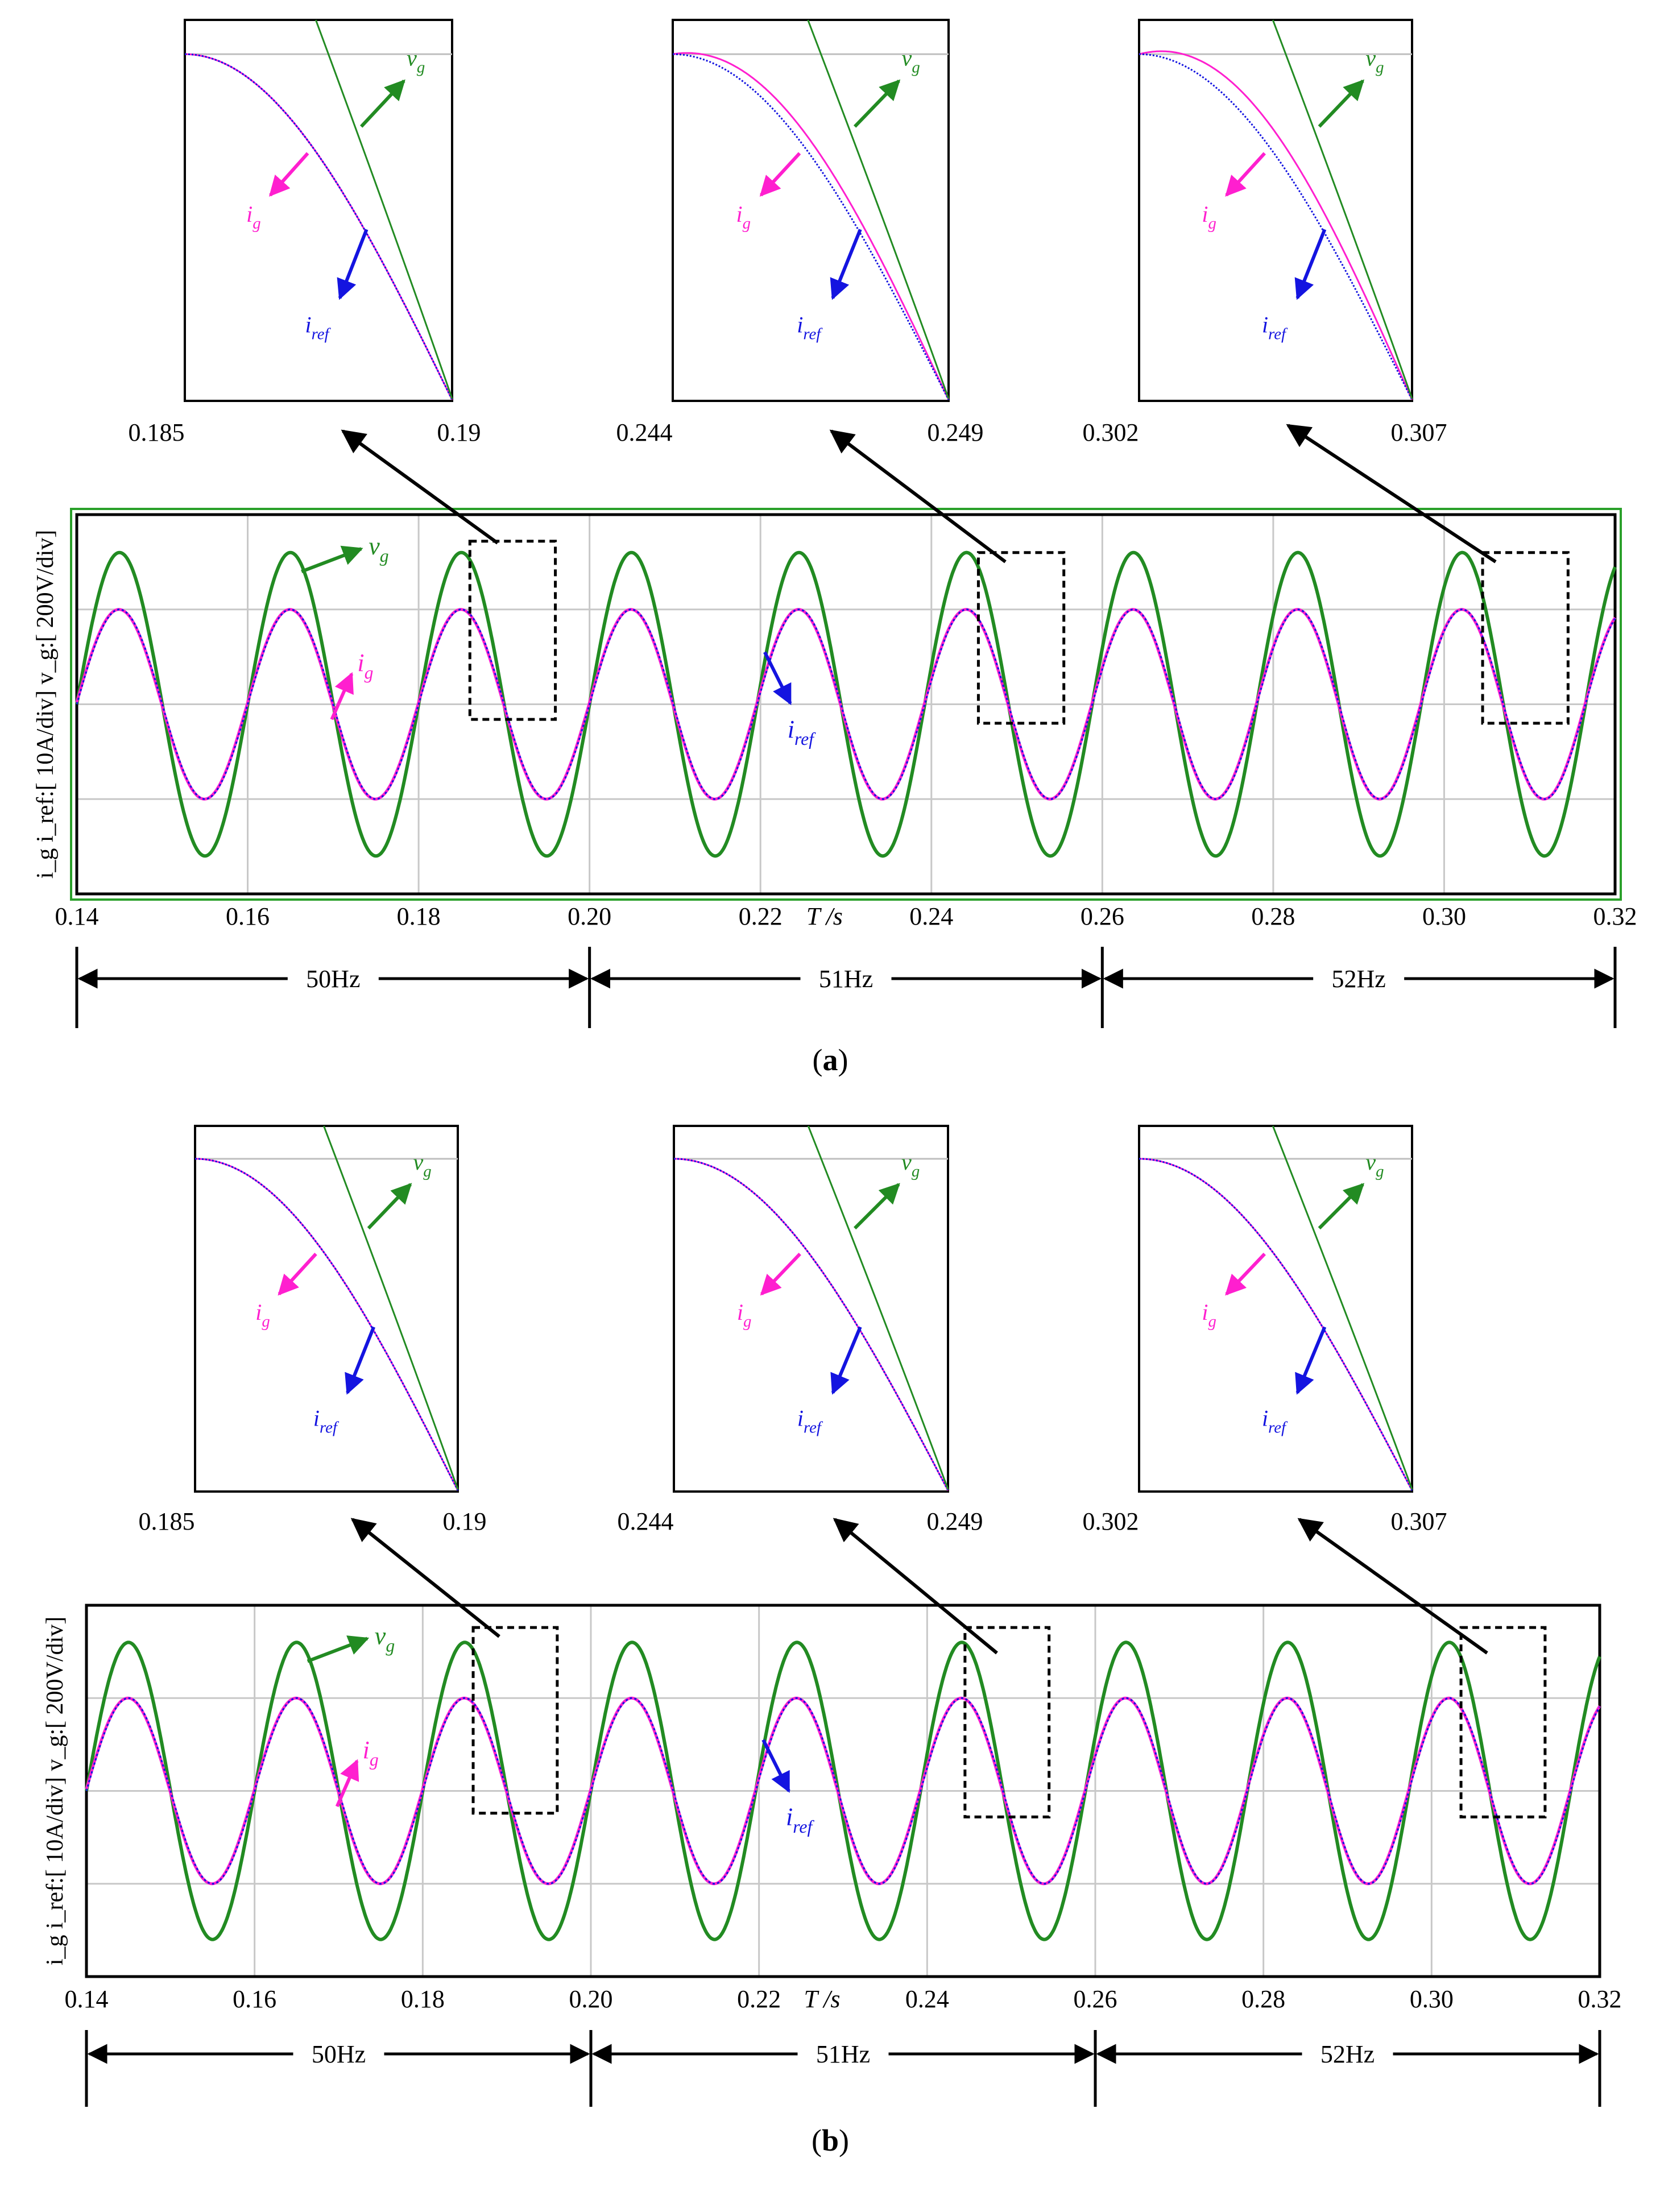 Image resolution: width=1660 pixels, height=2212 pixels. I want to click on x-tick-label: 0.30, so click(1432, 1999).